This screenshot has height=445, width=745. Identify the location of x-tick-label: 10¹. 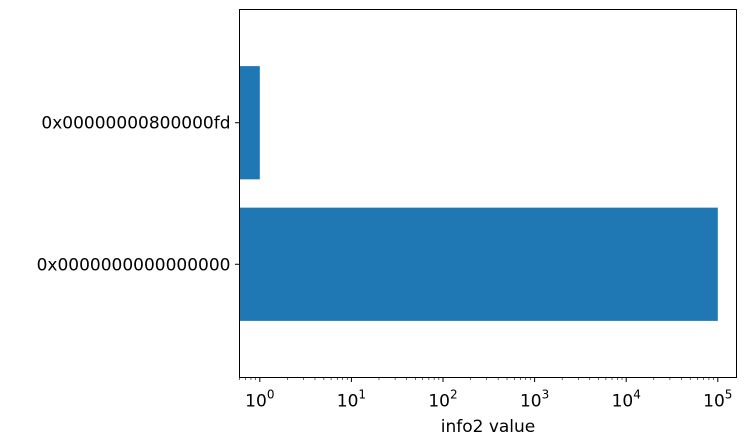
(351, 400).